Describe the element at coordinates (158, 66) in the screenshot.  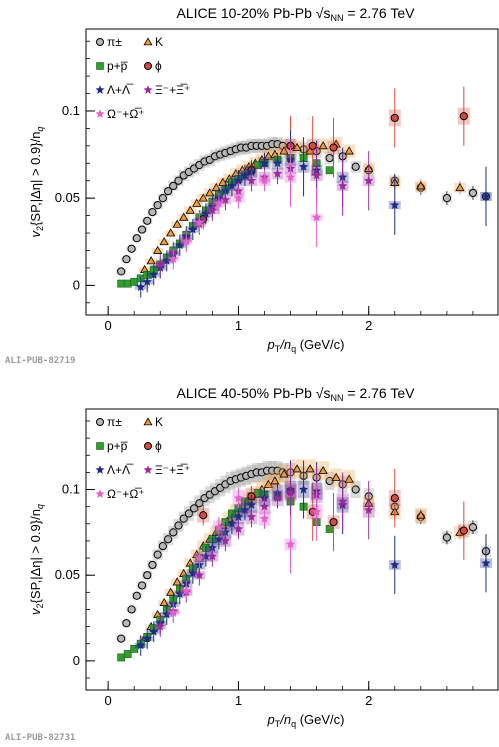
I see `legend-label-phi: ϕ` at that location.